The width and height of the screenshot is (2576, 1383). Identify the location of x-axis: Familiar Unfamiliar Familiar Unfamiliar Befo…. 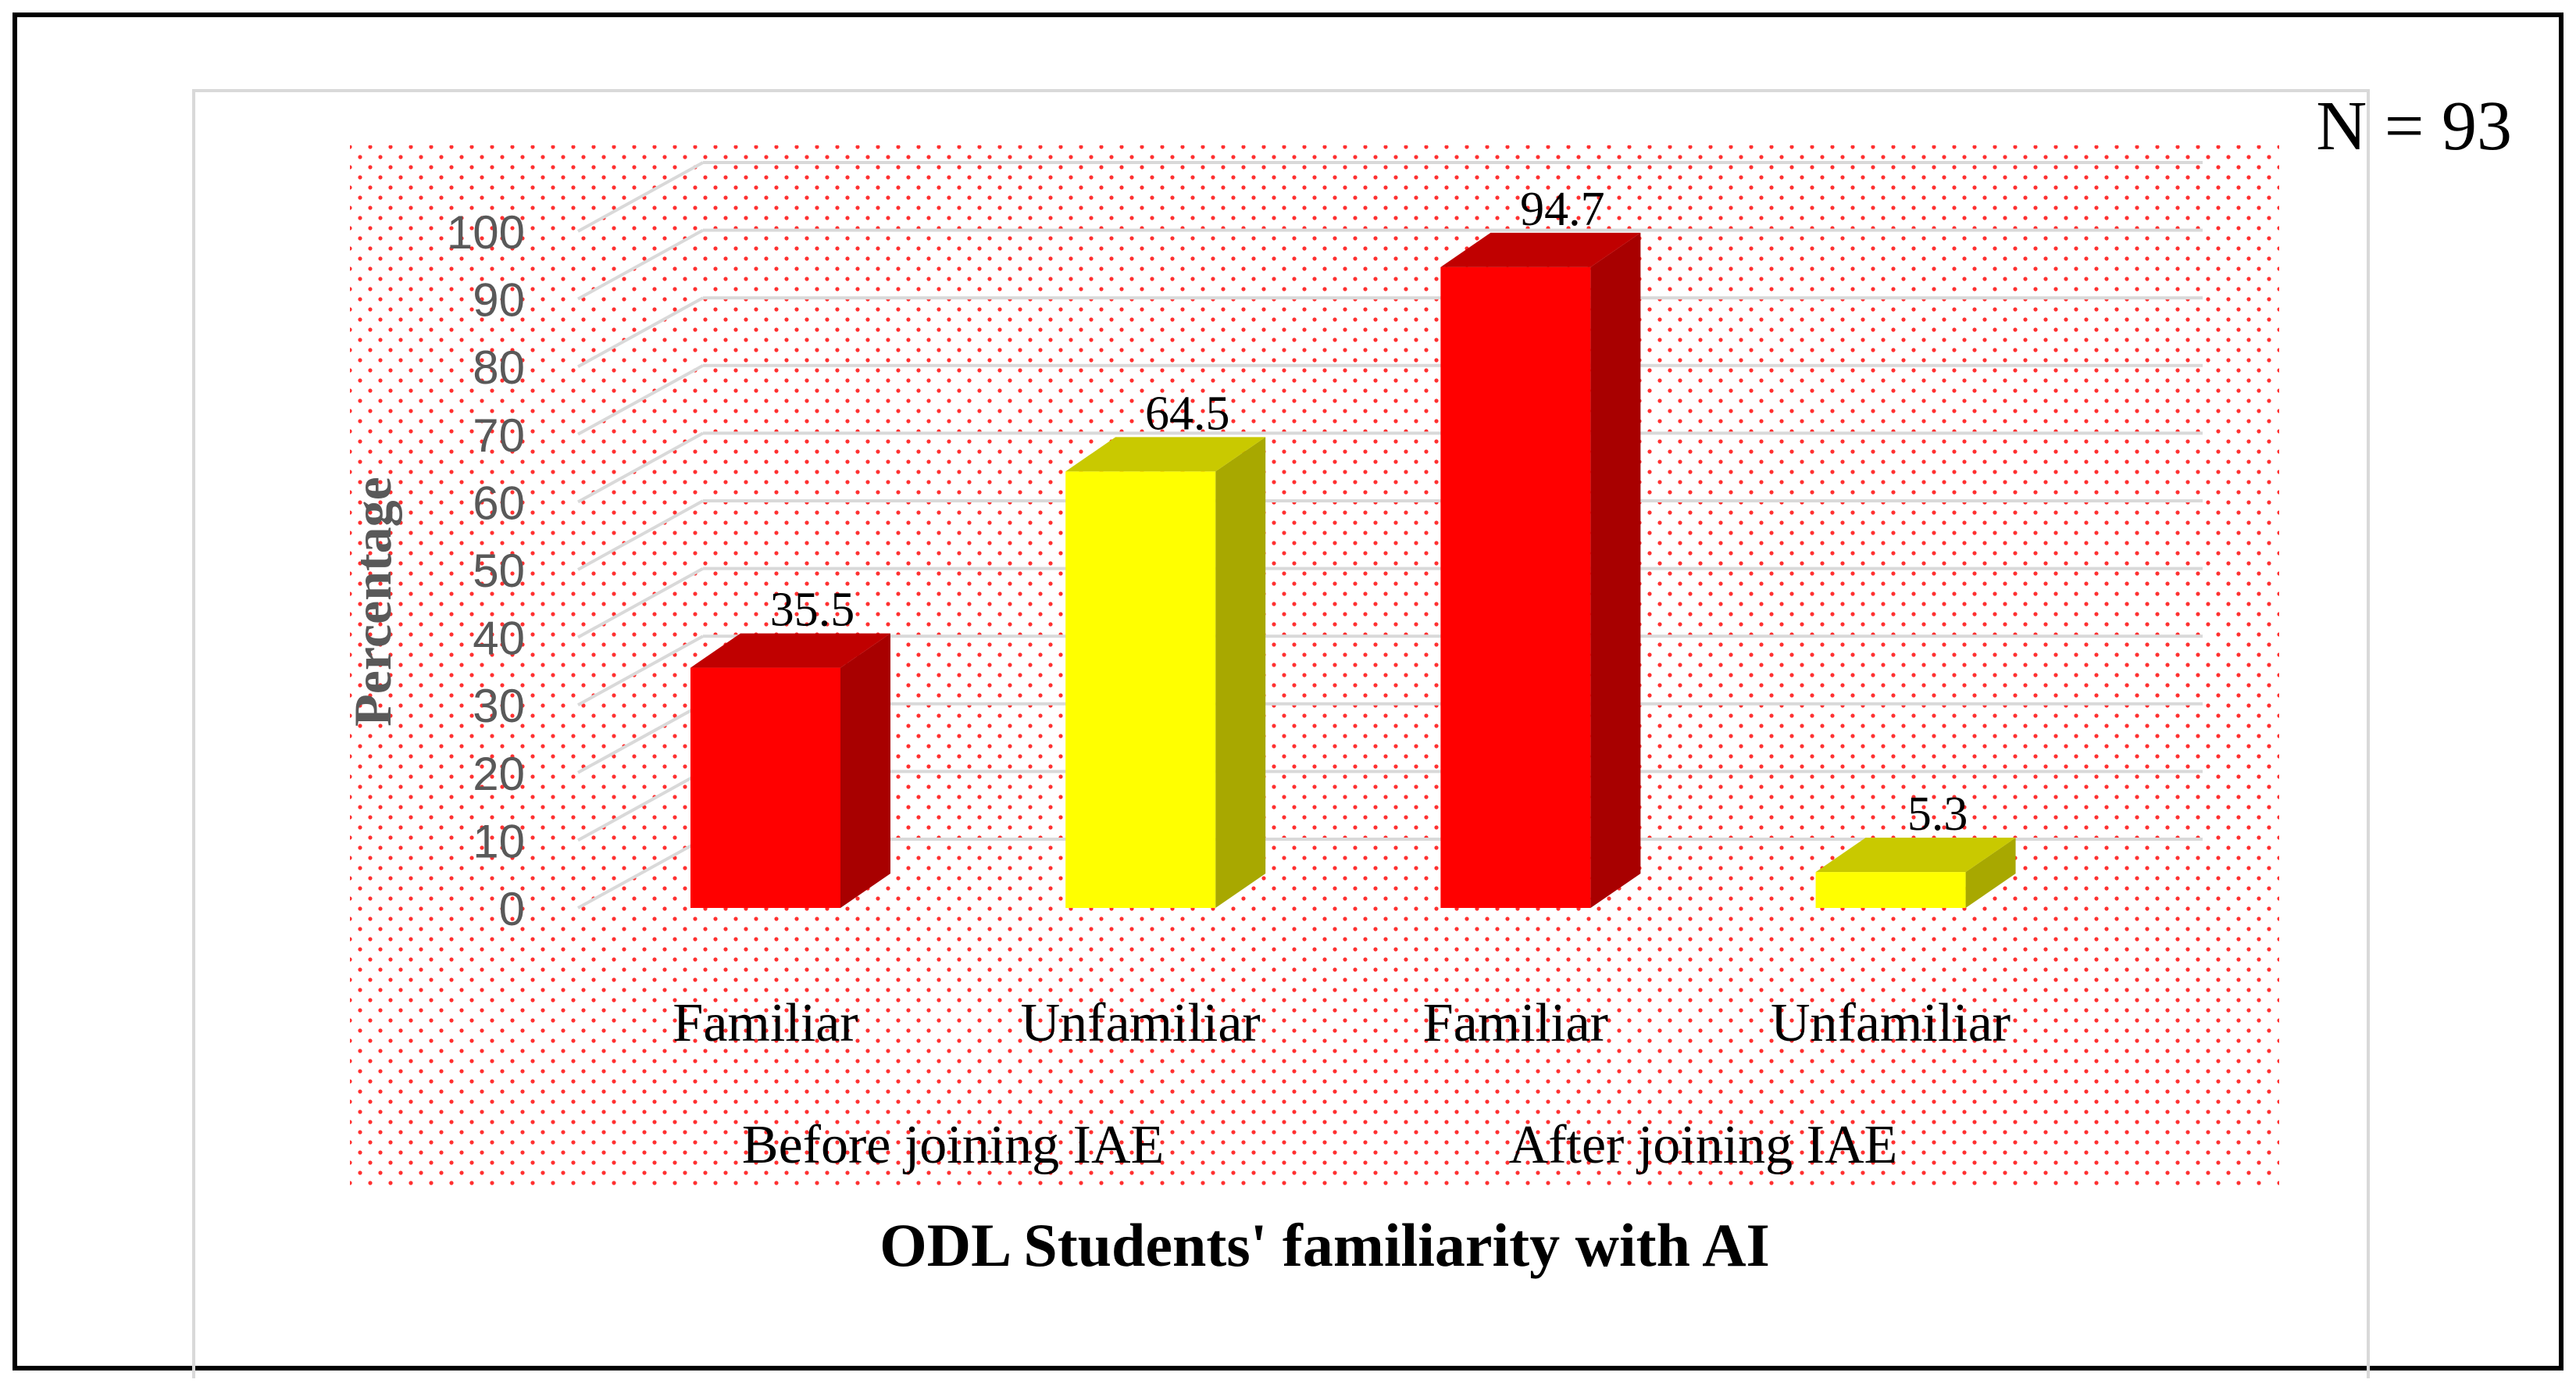
(1341, 1084).